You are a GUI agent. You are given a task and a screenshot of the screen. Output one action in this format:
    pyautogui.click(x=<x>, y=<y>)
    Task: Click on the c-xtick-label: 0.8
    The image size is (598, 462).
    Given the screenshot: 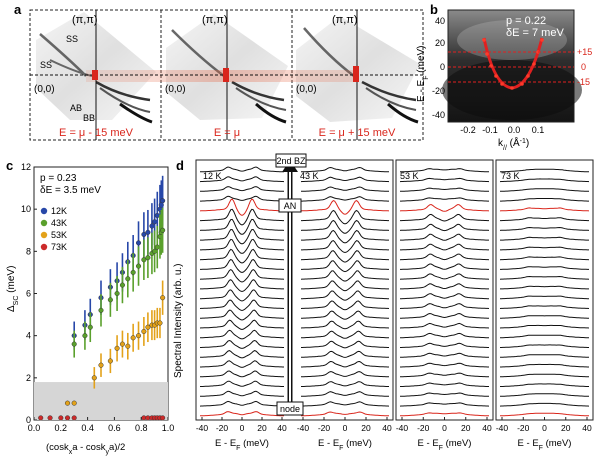 What is the action you would take?
    pyautogui.click(x=141, y=428)
    